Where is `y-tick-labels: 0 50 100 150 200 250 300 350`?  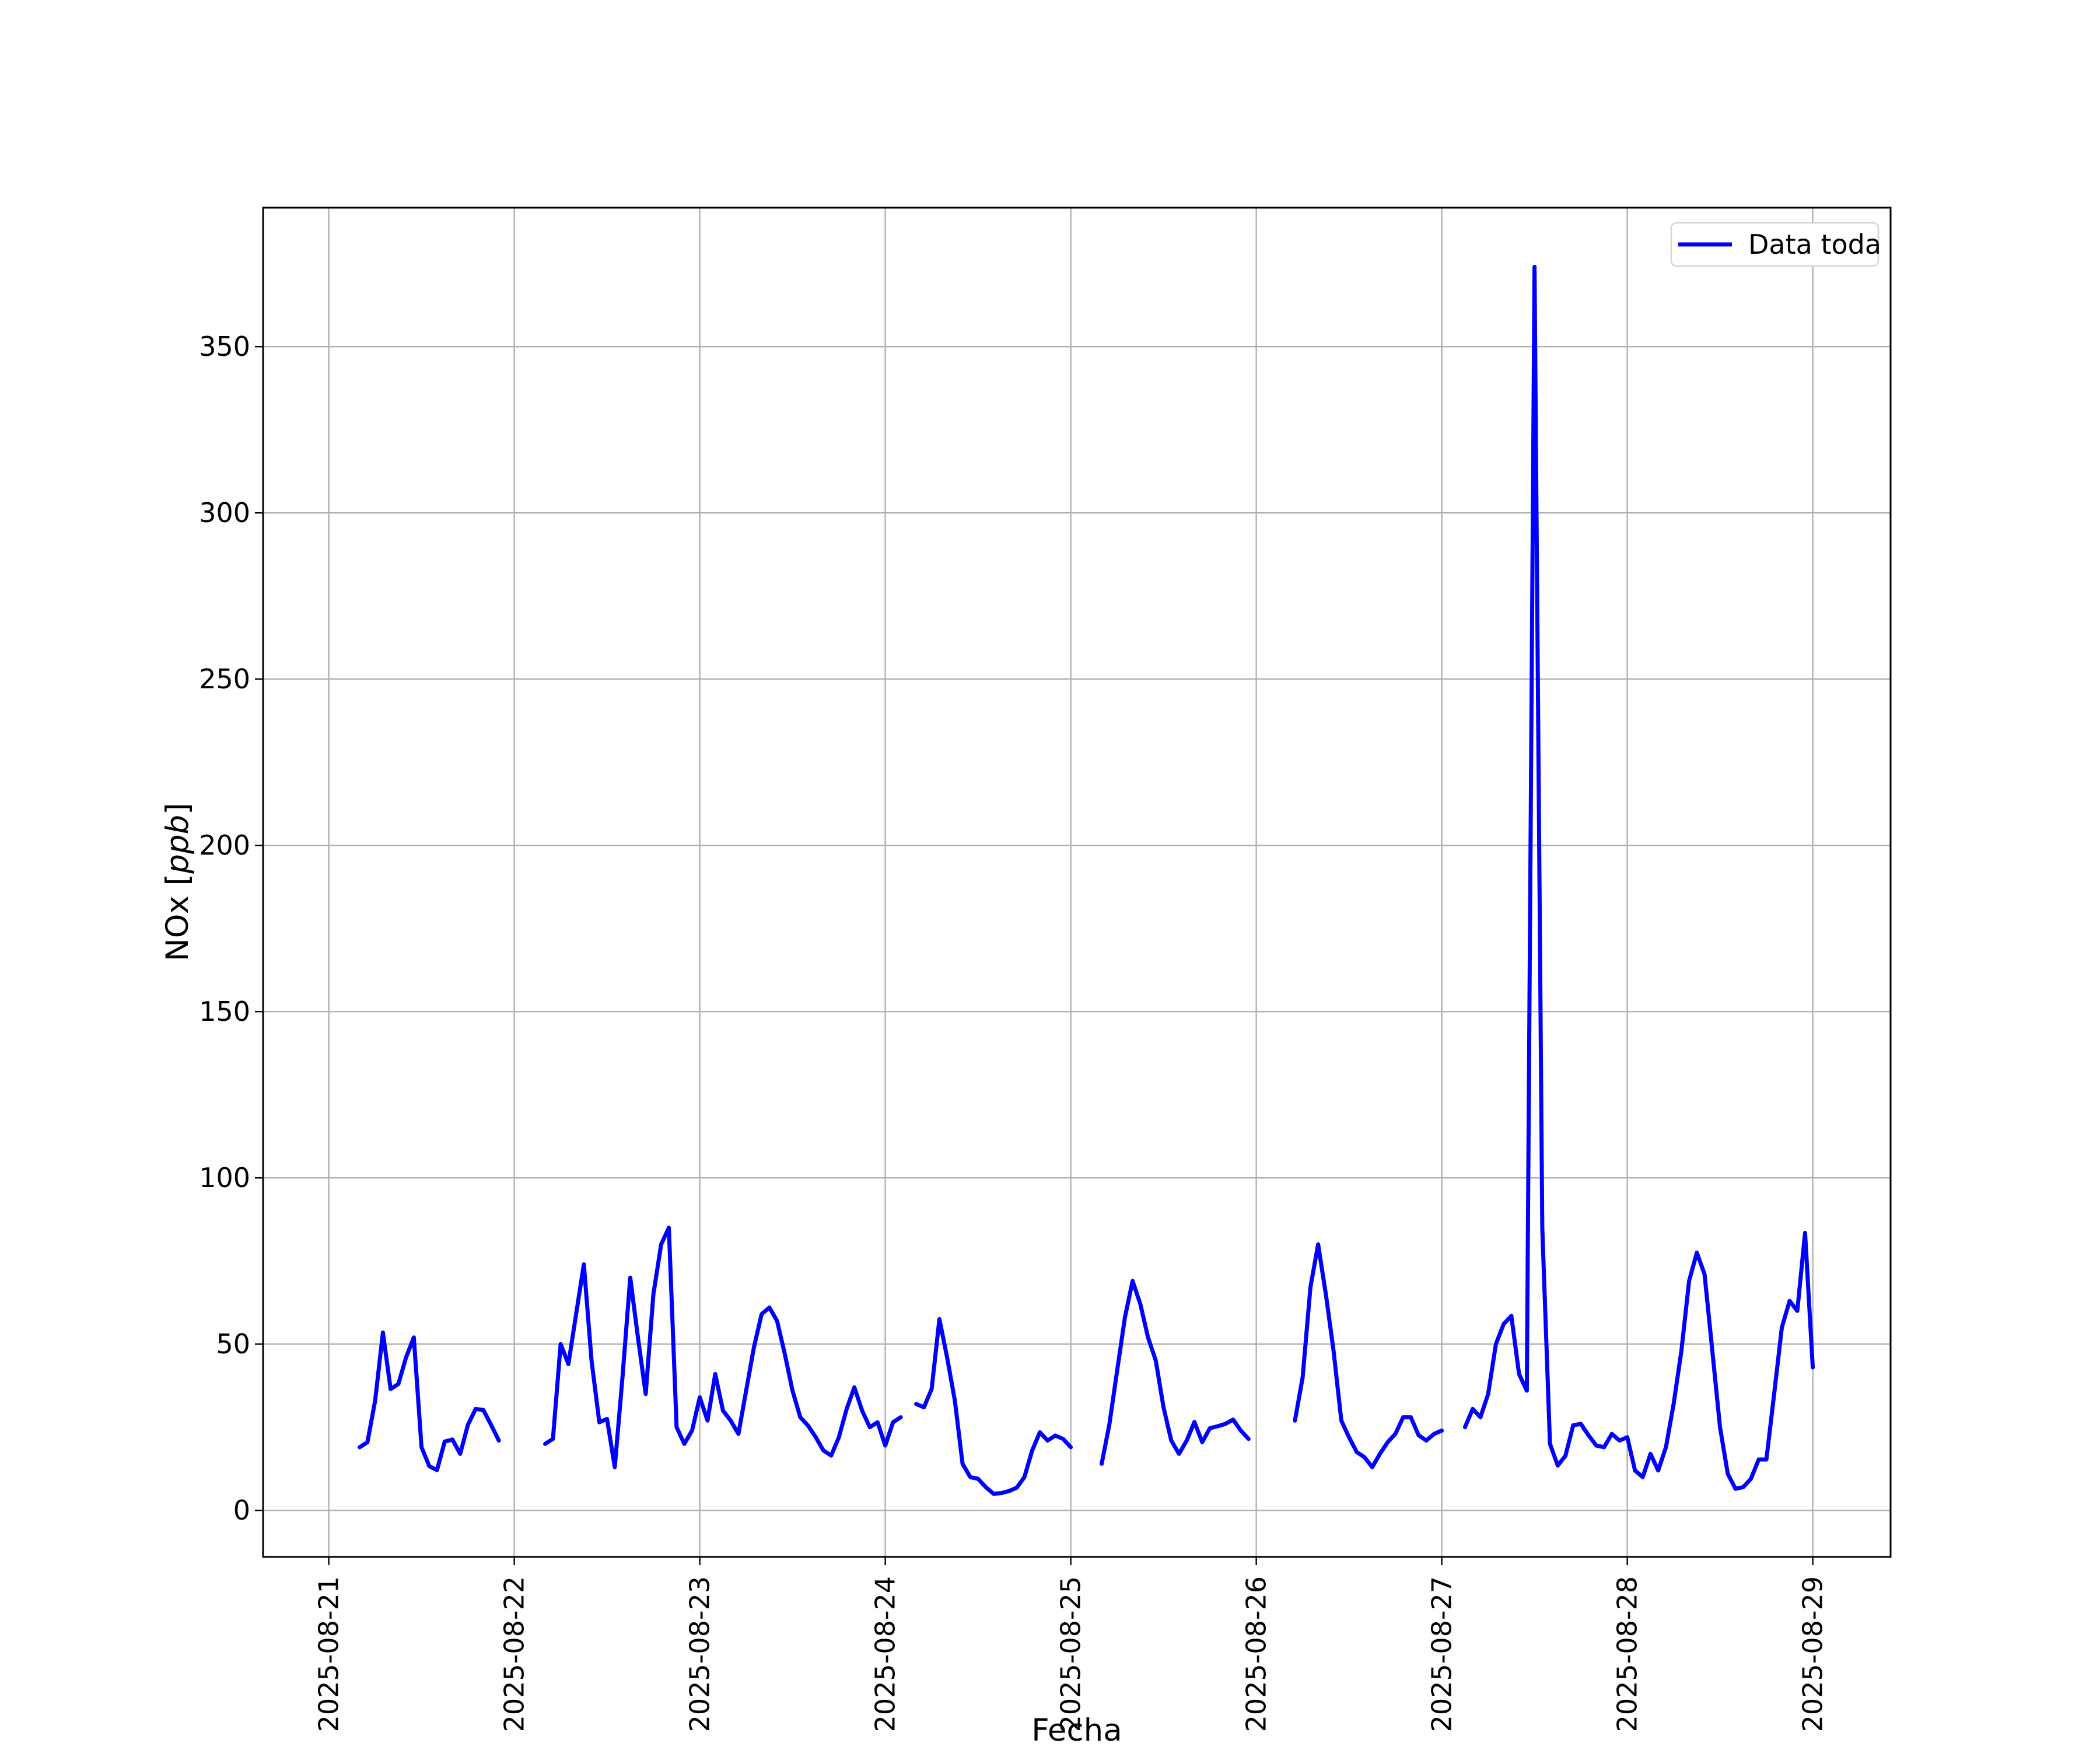 y-tick-labels: 0 50 100 150 200 250 300 350 is located at coordinates (224, 928).